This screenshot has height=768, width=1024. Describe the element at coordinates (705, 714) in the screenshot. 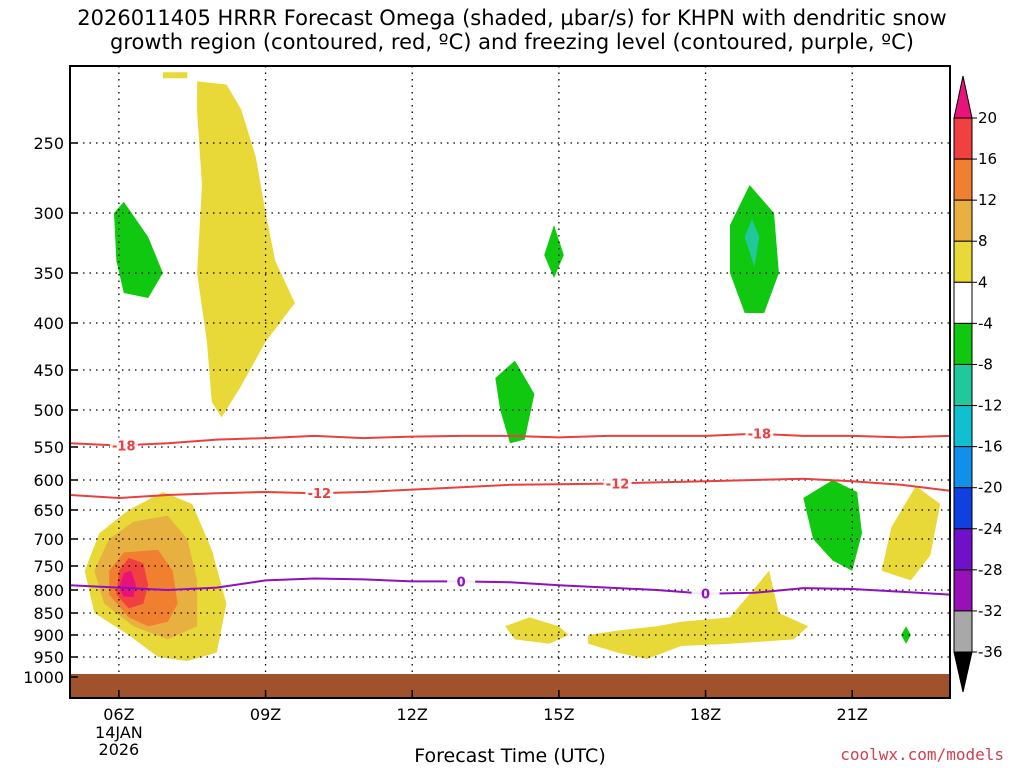

I see `xtick-label-18Z: 18Z` at that location.